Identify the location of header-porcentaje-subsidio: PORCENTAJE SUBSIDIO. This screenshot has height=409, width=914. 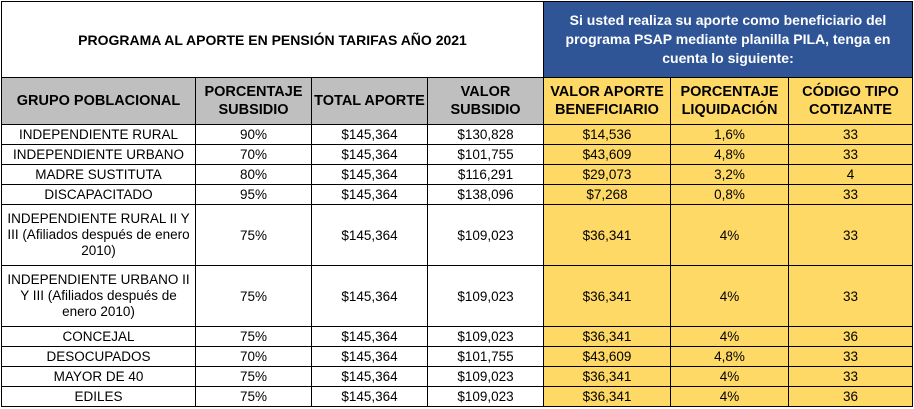
(253, 101).